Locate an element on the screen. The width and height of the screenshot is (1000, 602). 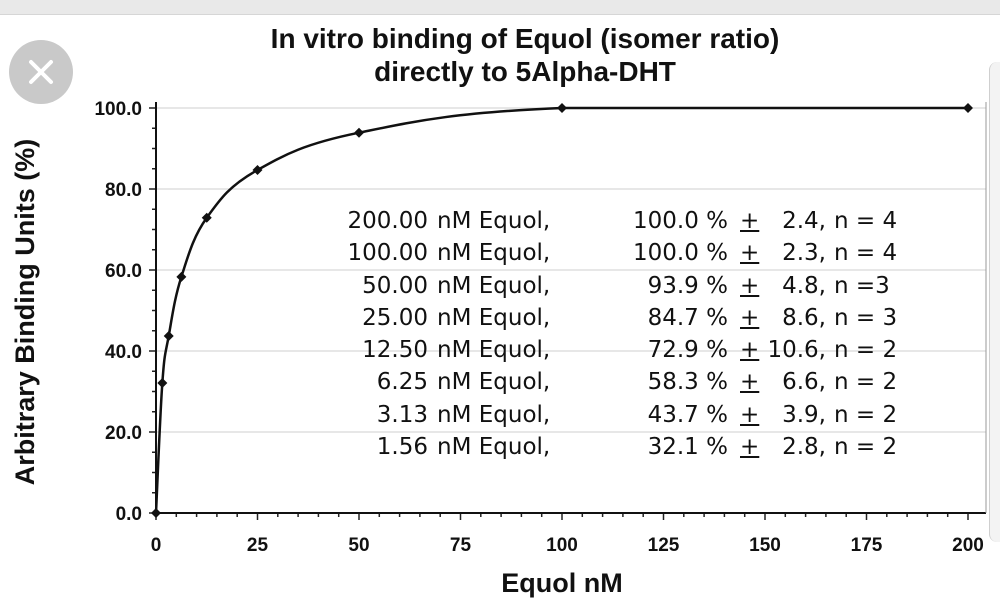
annotation-err: 3.9, is located at coordinates (804, 414).